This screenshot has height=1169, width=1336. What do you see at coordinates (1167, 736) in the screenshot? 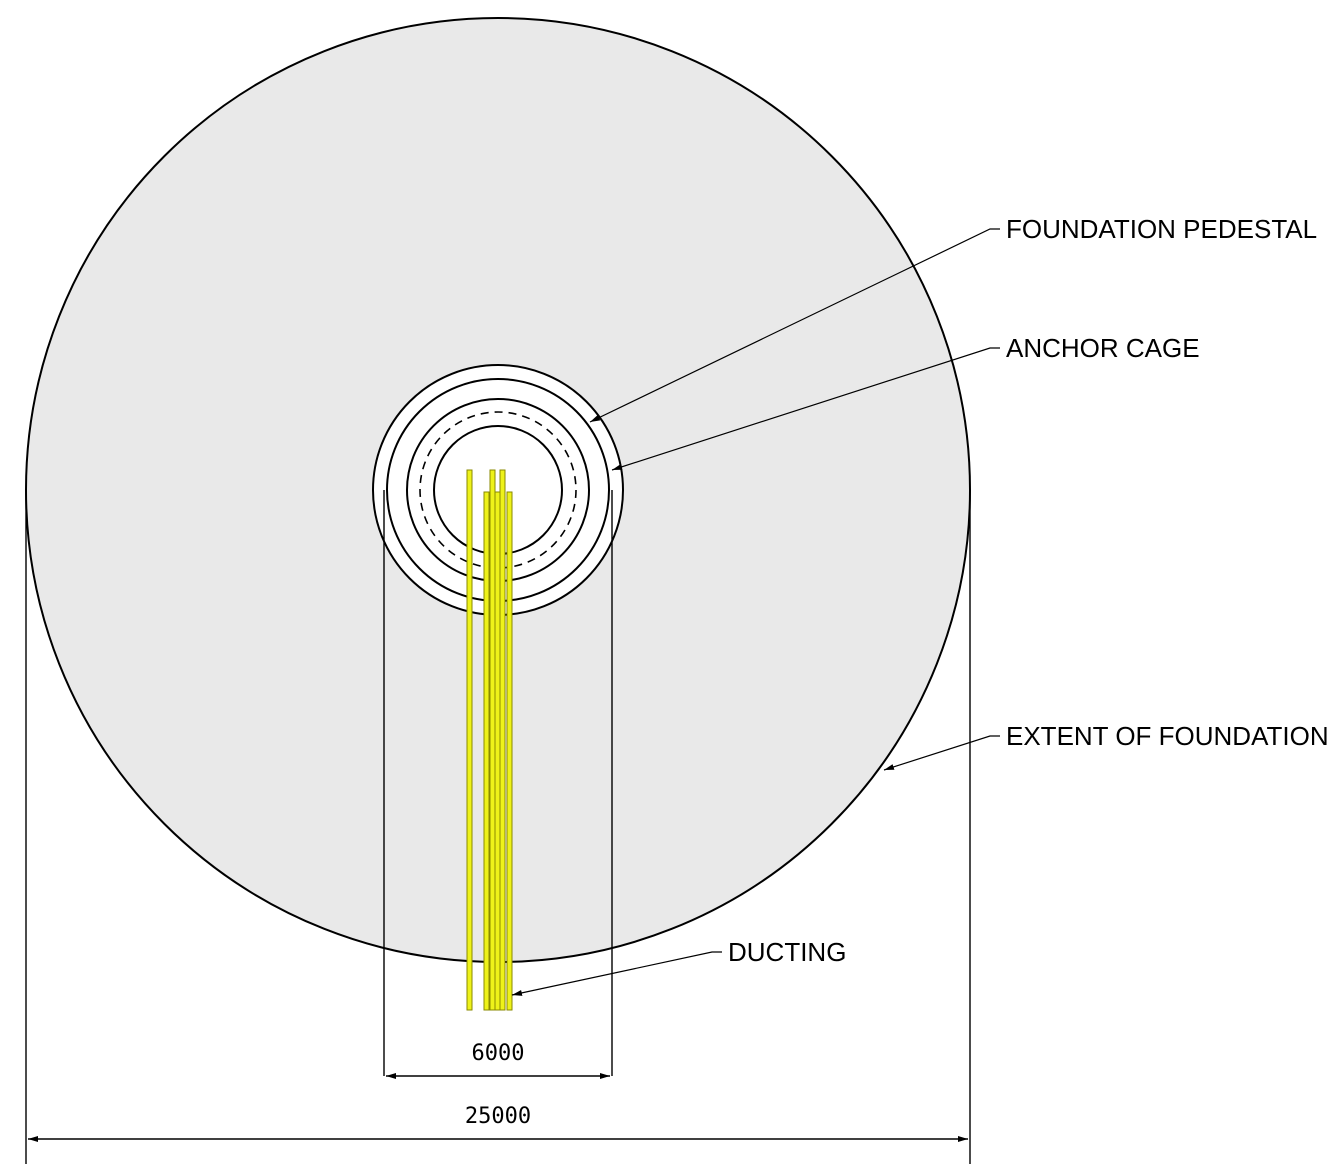
I see `extent-of-foundation-label: EXTENT OF FOUNDATION` at bounding box center [1167, 736].